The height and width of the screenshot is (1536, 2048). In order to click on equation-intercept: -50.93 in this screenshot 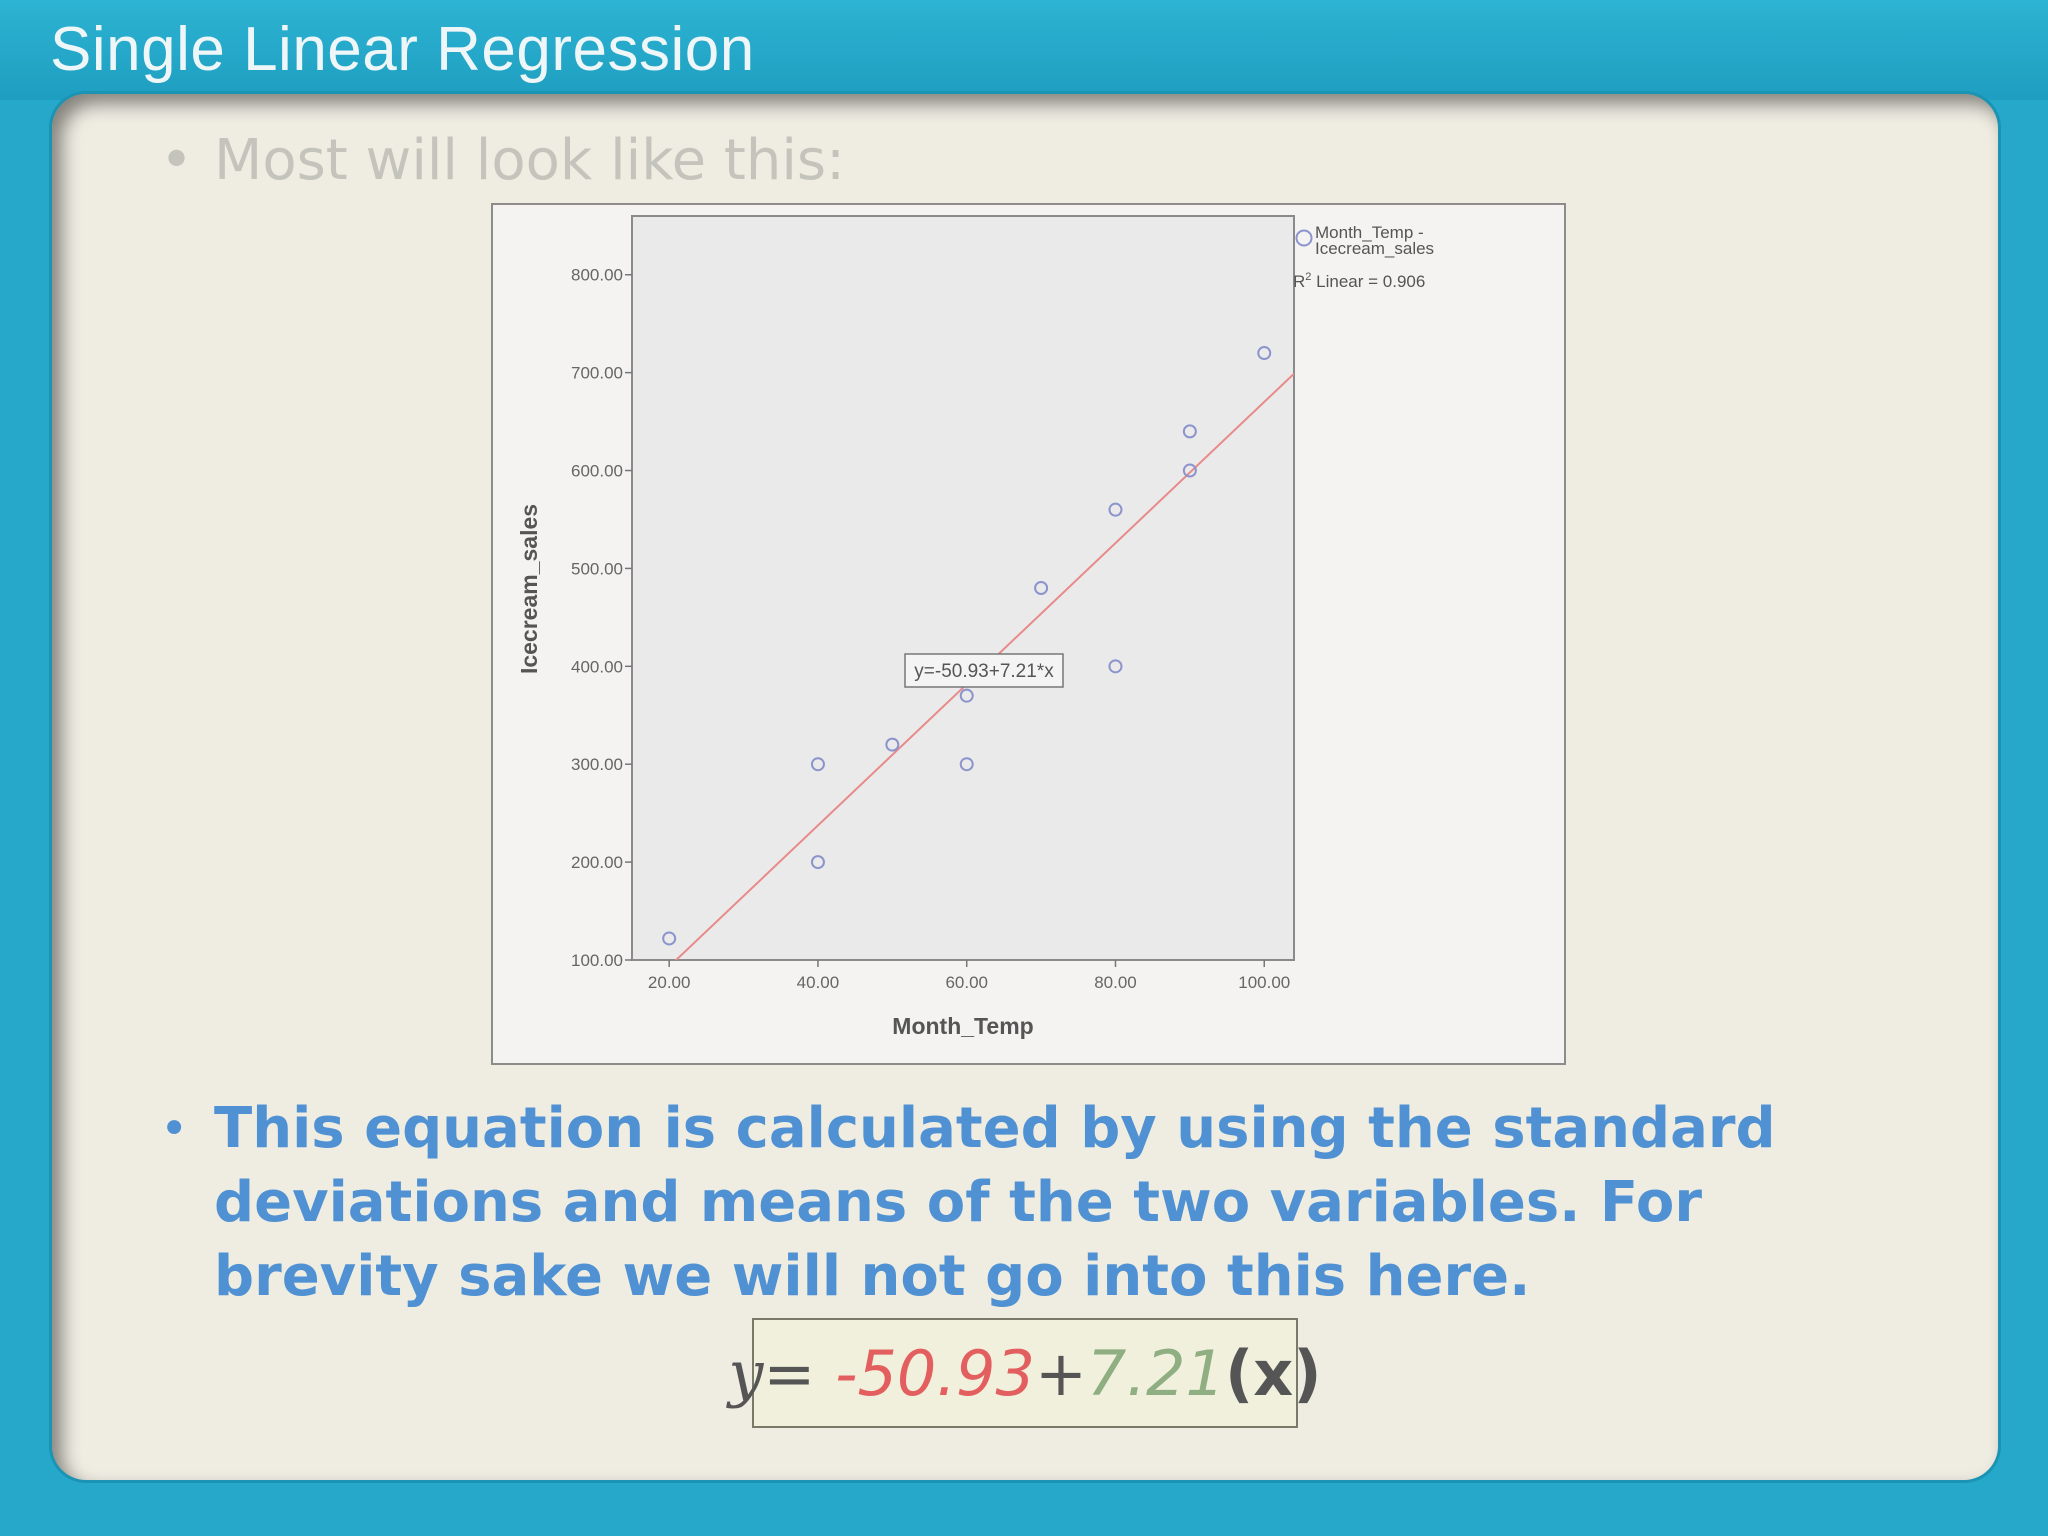, I will do `click(925, 1373)`.